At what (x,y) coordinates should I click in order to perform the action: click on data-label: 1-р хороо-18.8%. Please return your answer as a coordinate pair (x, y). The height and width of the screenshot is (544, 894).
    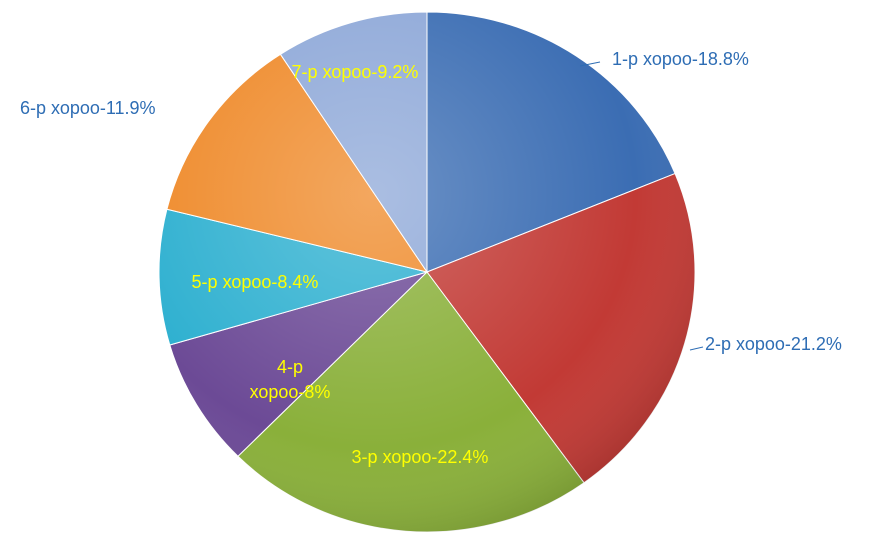
    Looking at the image, I should click on (680, 59).